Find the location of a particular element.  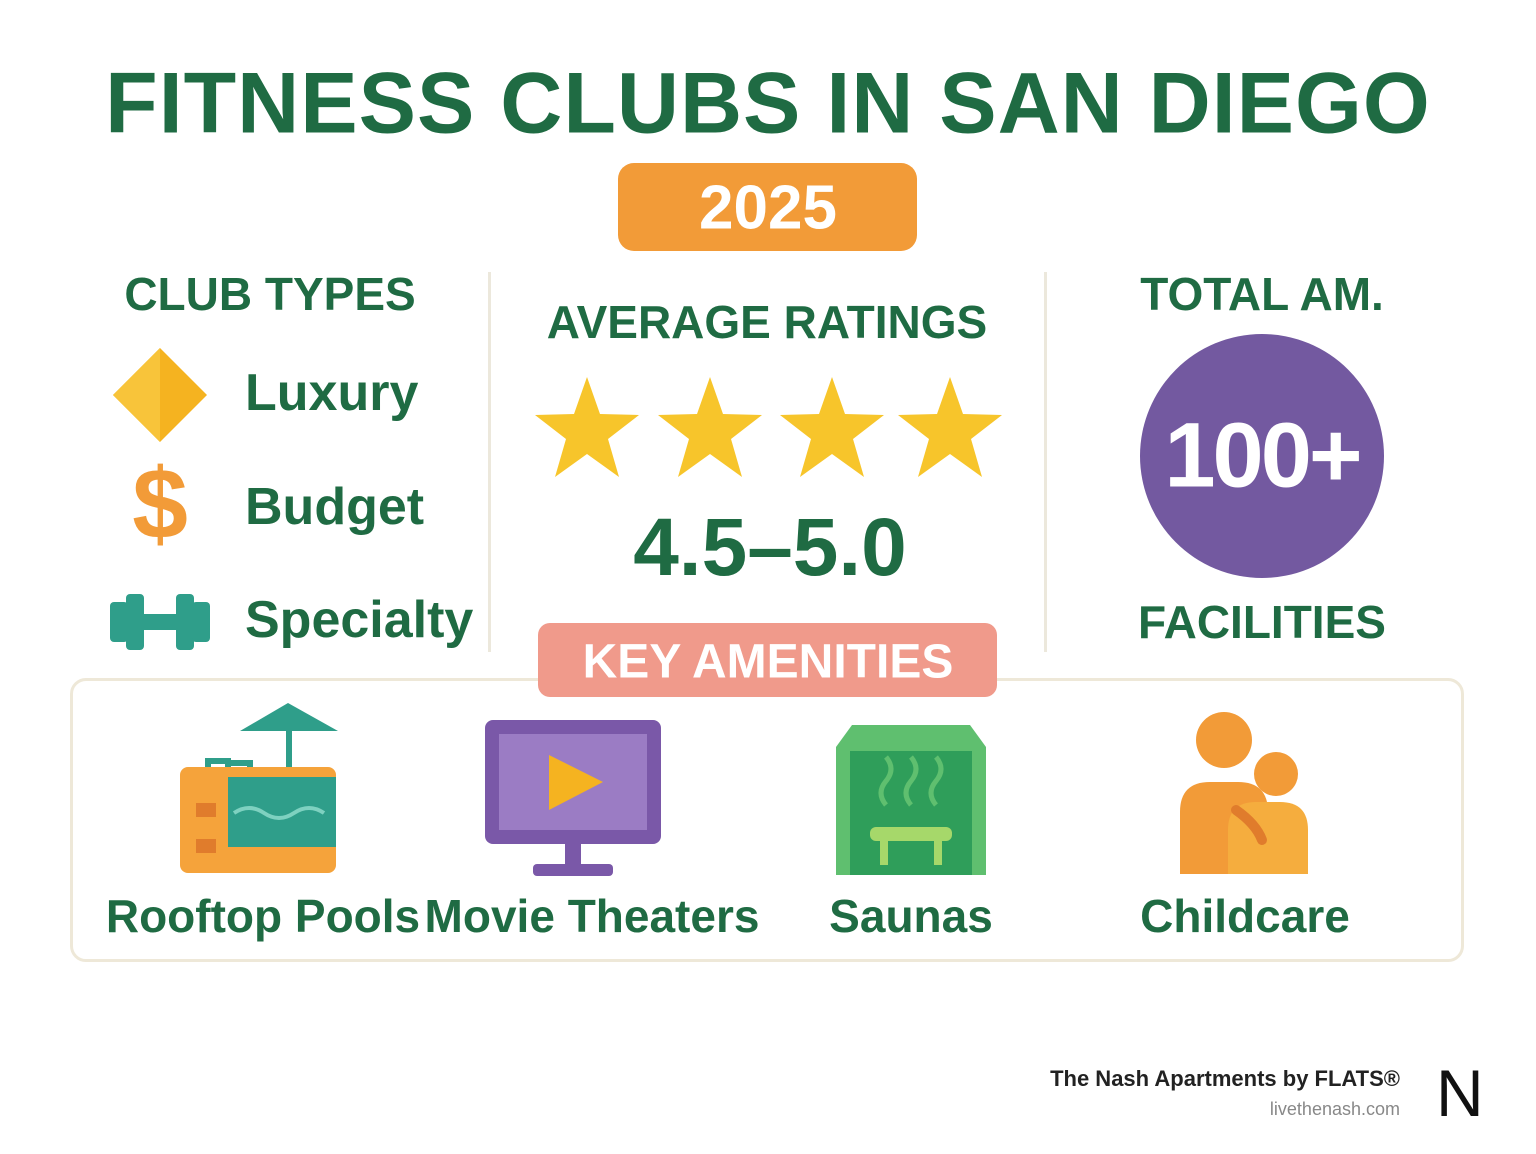

amenity: Saunas is located at coordinates (911, 916).